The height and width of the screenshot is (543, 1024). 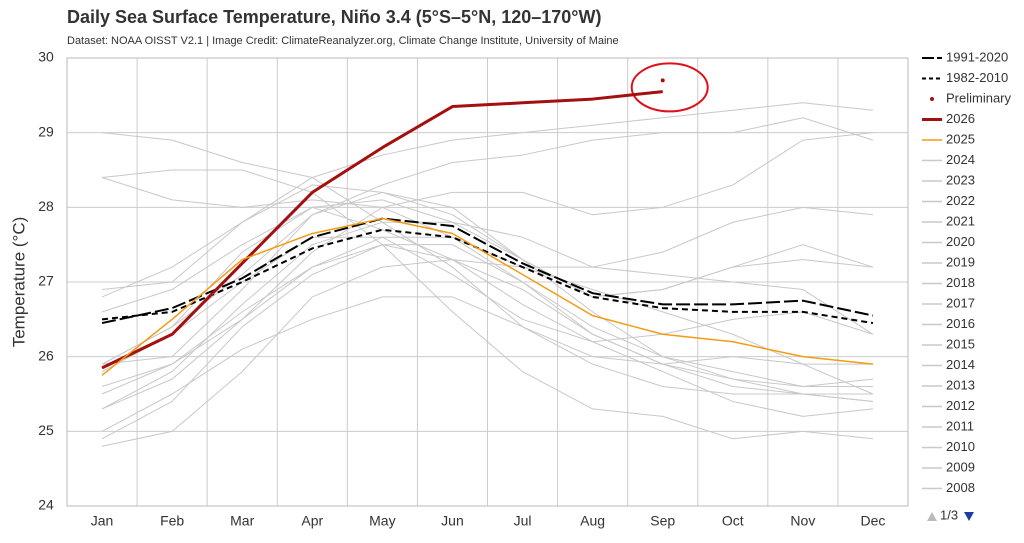 I want to click on legend-label: 2022, so click(x=960, y=200).